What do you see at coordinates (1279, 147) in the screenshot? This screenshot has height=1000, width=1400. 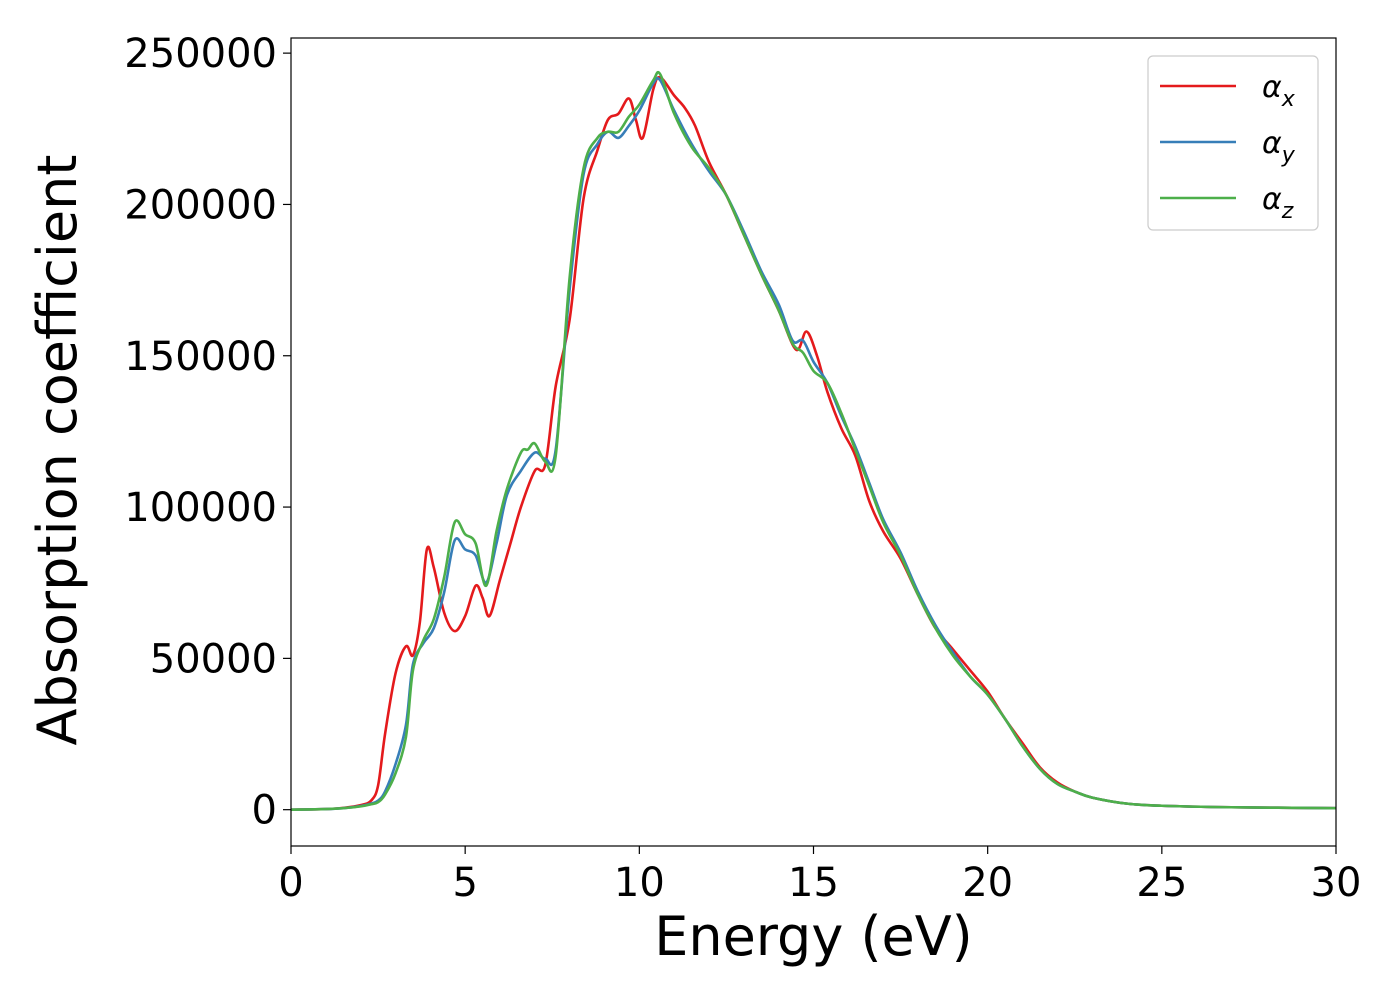 I see `legend-label-y: αy` at bounding box center [1279, 147].